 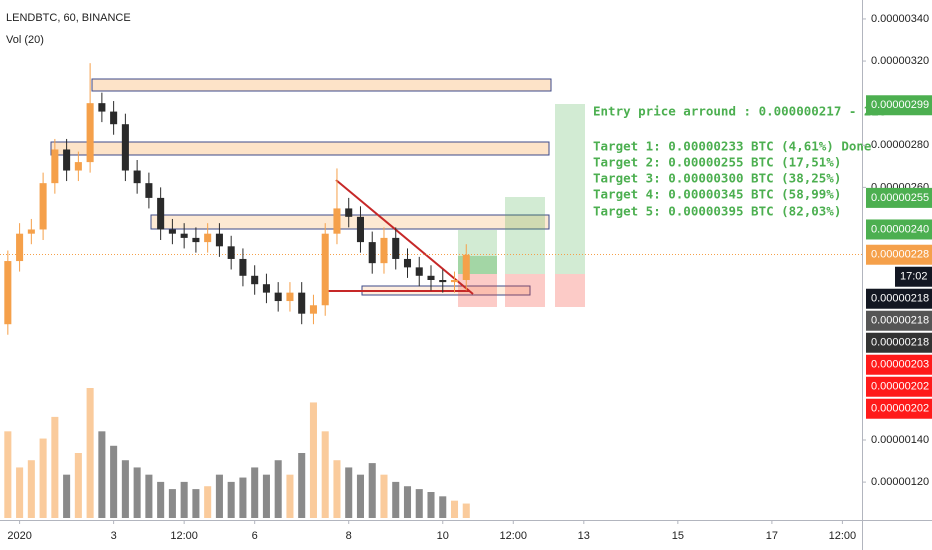 What do you see at coordinates (717, 178) in the screenshot?
I see `annotation: Target 3: 0.00000300 BTC (38,25%)` at bounding box center [717, 178].